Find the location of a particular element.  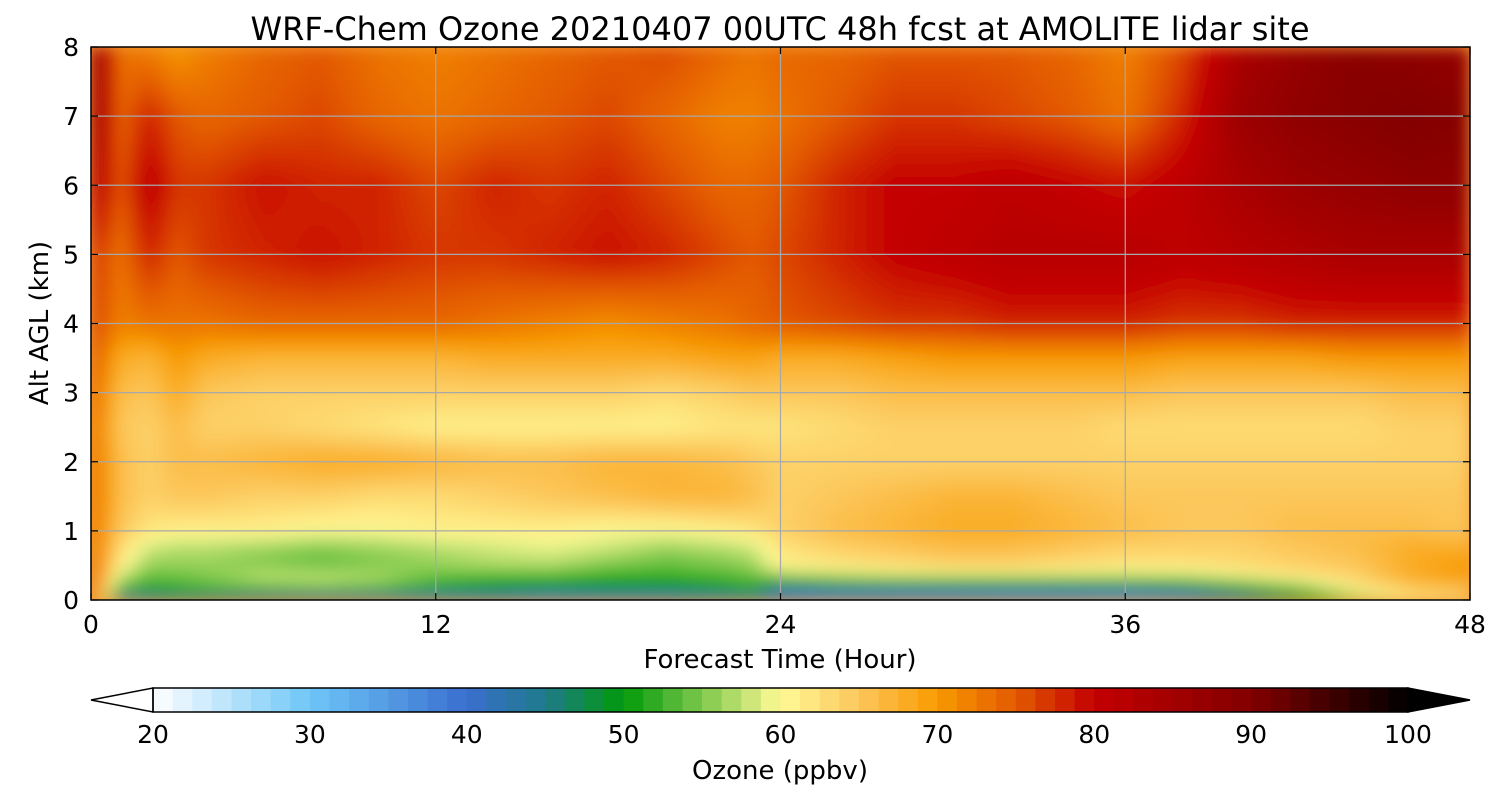

y-axis-label: Alt AGL (km) is located at coordinates (40, 323).